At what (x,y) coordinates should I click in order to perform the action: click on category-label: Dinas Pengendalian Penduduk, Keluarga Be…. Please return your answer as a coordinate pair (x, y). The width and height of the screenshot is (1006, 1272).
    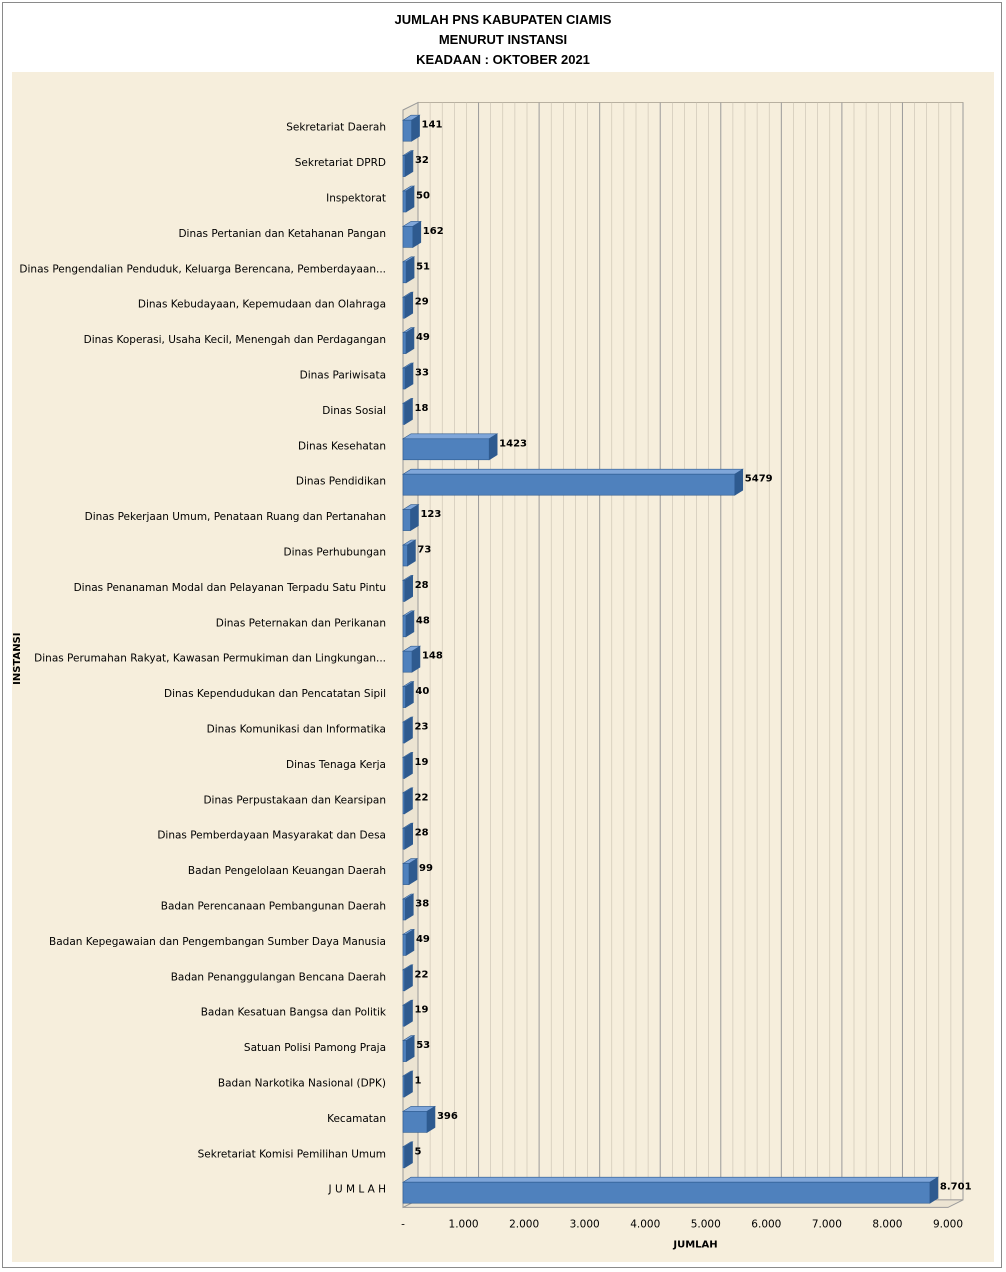
    Looking at the image, I should click on (202, 269).